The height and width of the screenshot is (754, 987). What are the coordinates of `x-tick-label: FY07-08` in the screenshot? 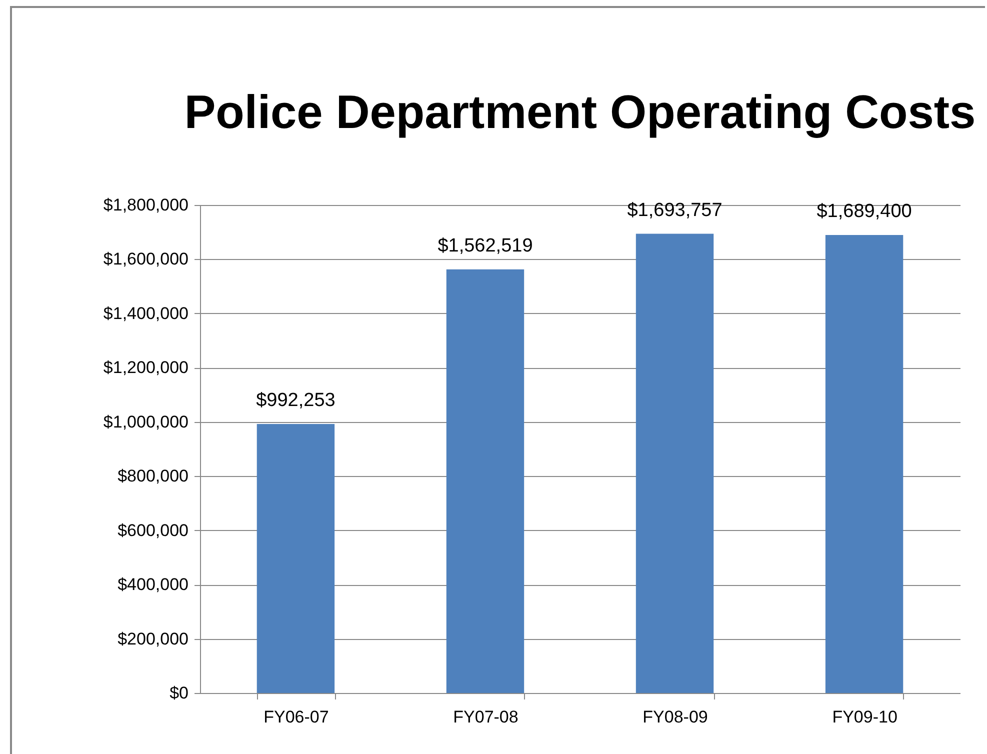 It's located at (485, 717).